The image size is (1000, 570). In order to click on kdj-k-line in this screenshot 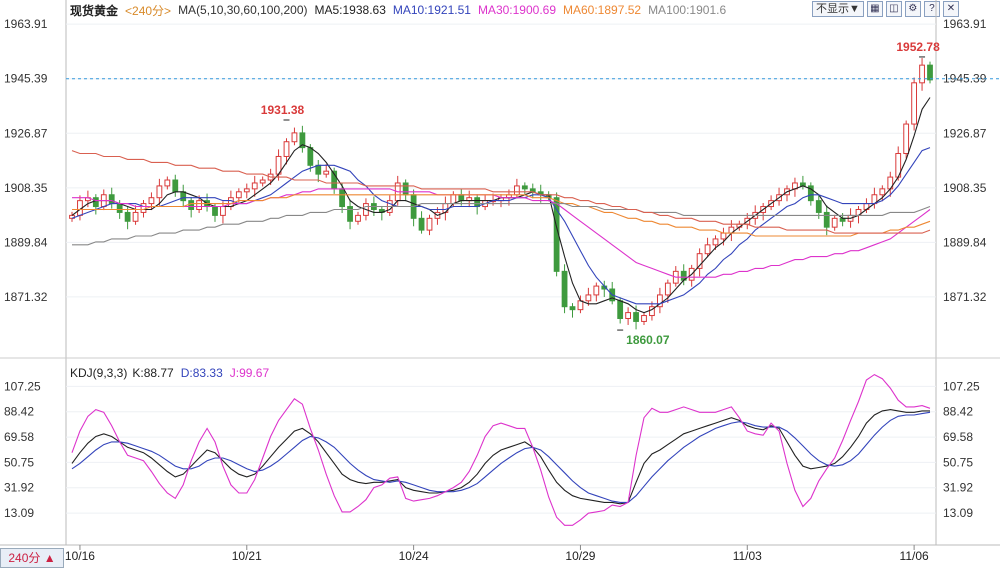, I will do `click(500, 457)`.